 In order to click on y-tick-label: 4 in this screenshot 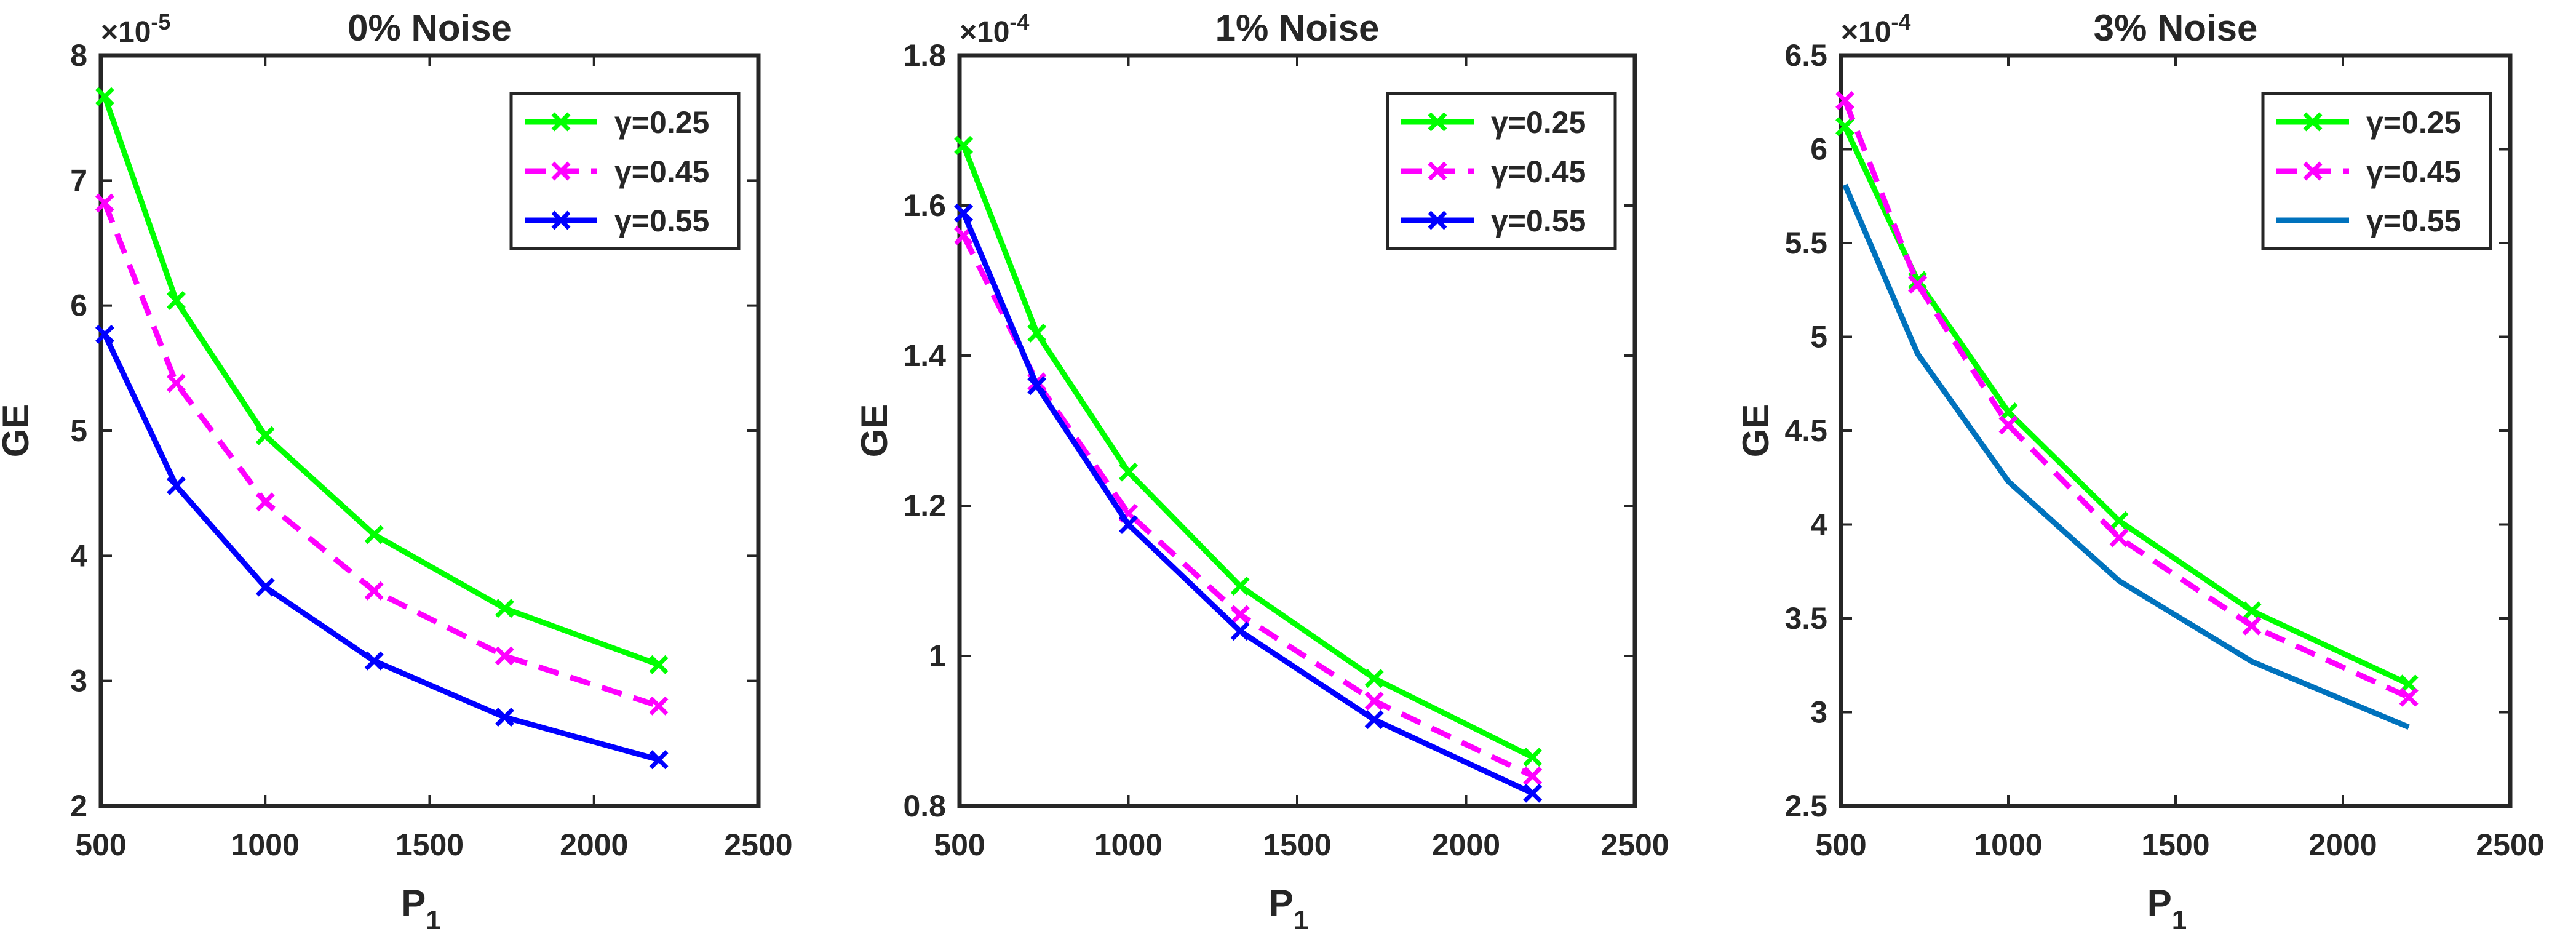, I will do `click(1818, 525)`.